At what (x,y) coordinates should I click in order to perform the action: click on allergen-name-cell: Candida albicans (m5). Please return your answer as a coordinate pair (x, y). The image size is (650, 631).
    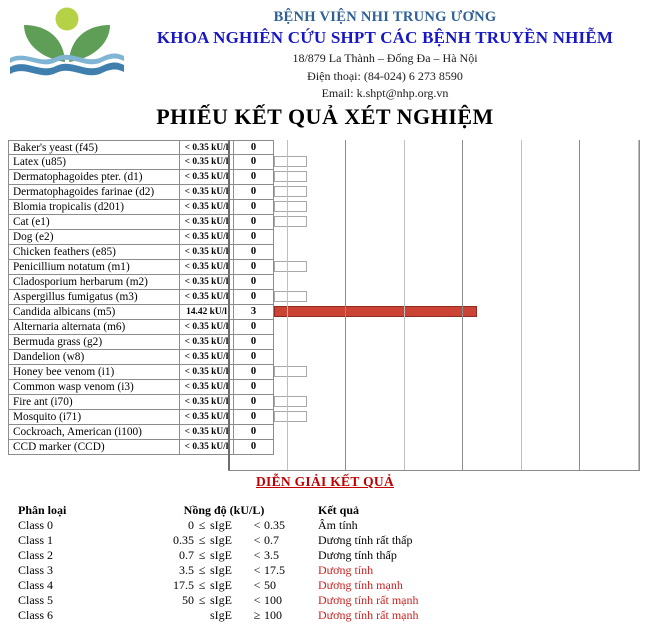
    Looking at the image, I should click on (94, 312).